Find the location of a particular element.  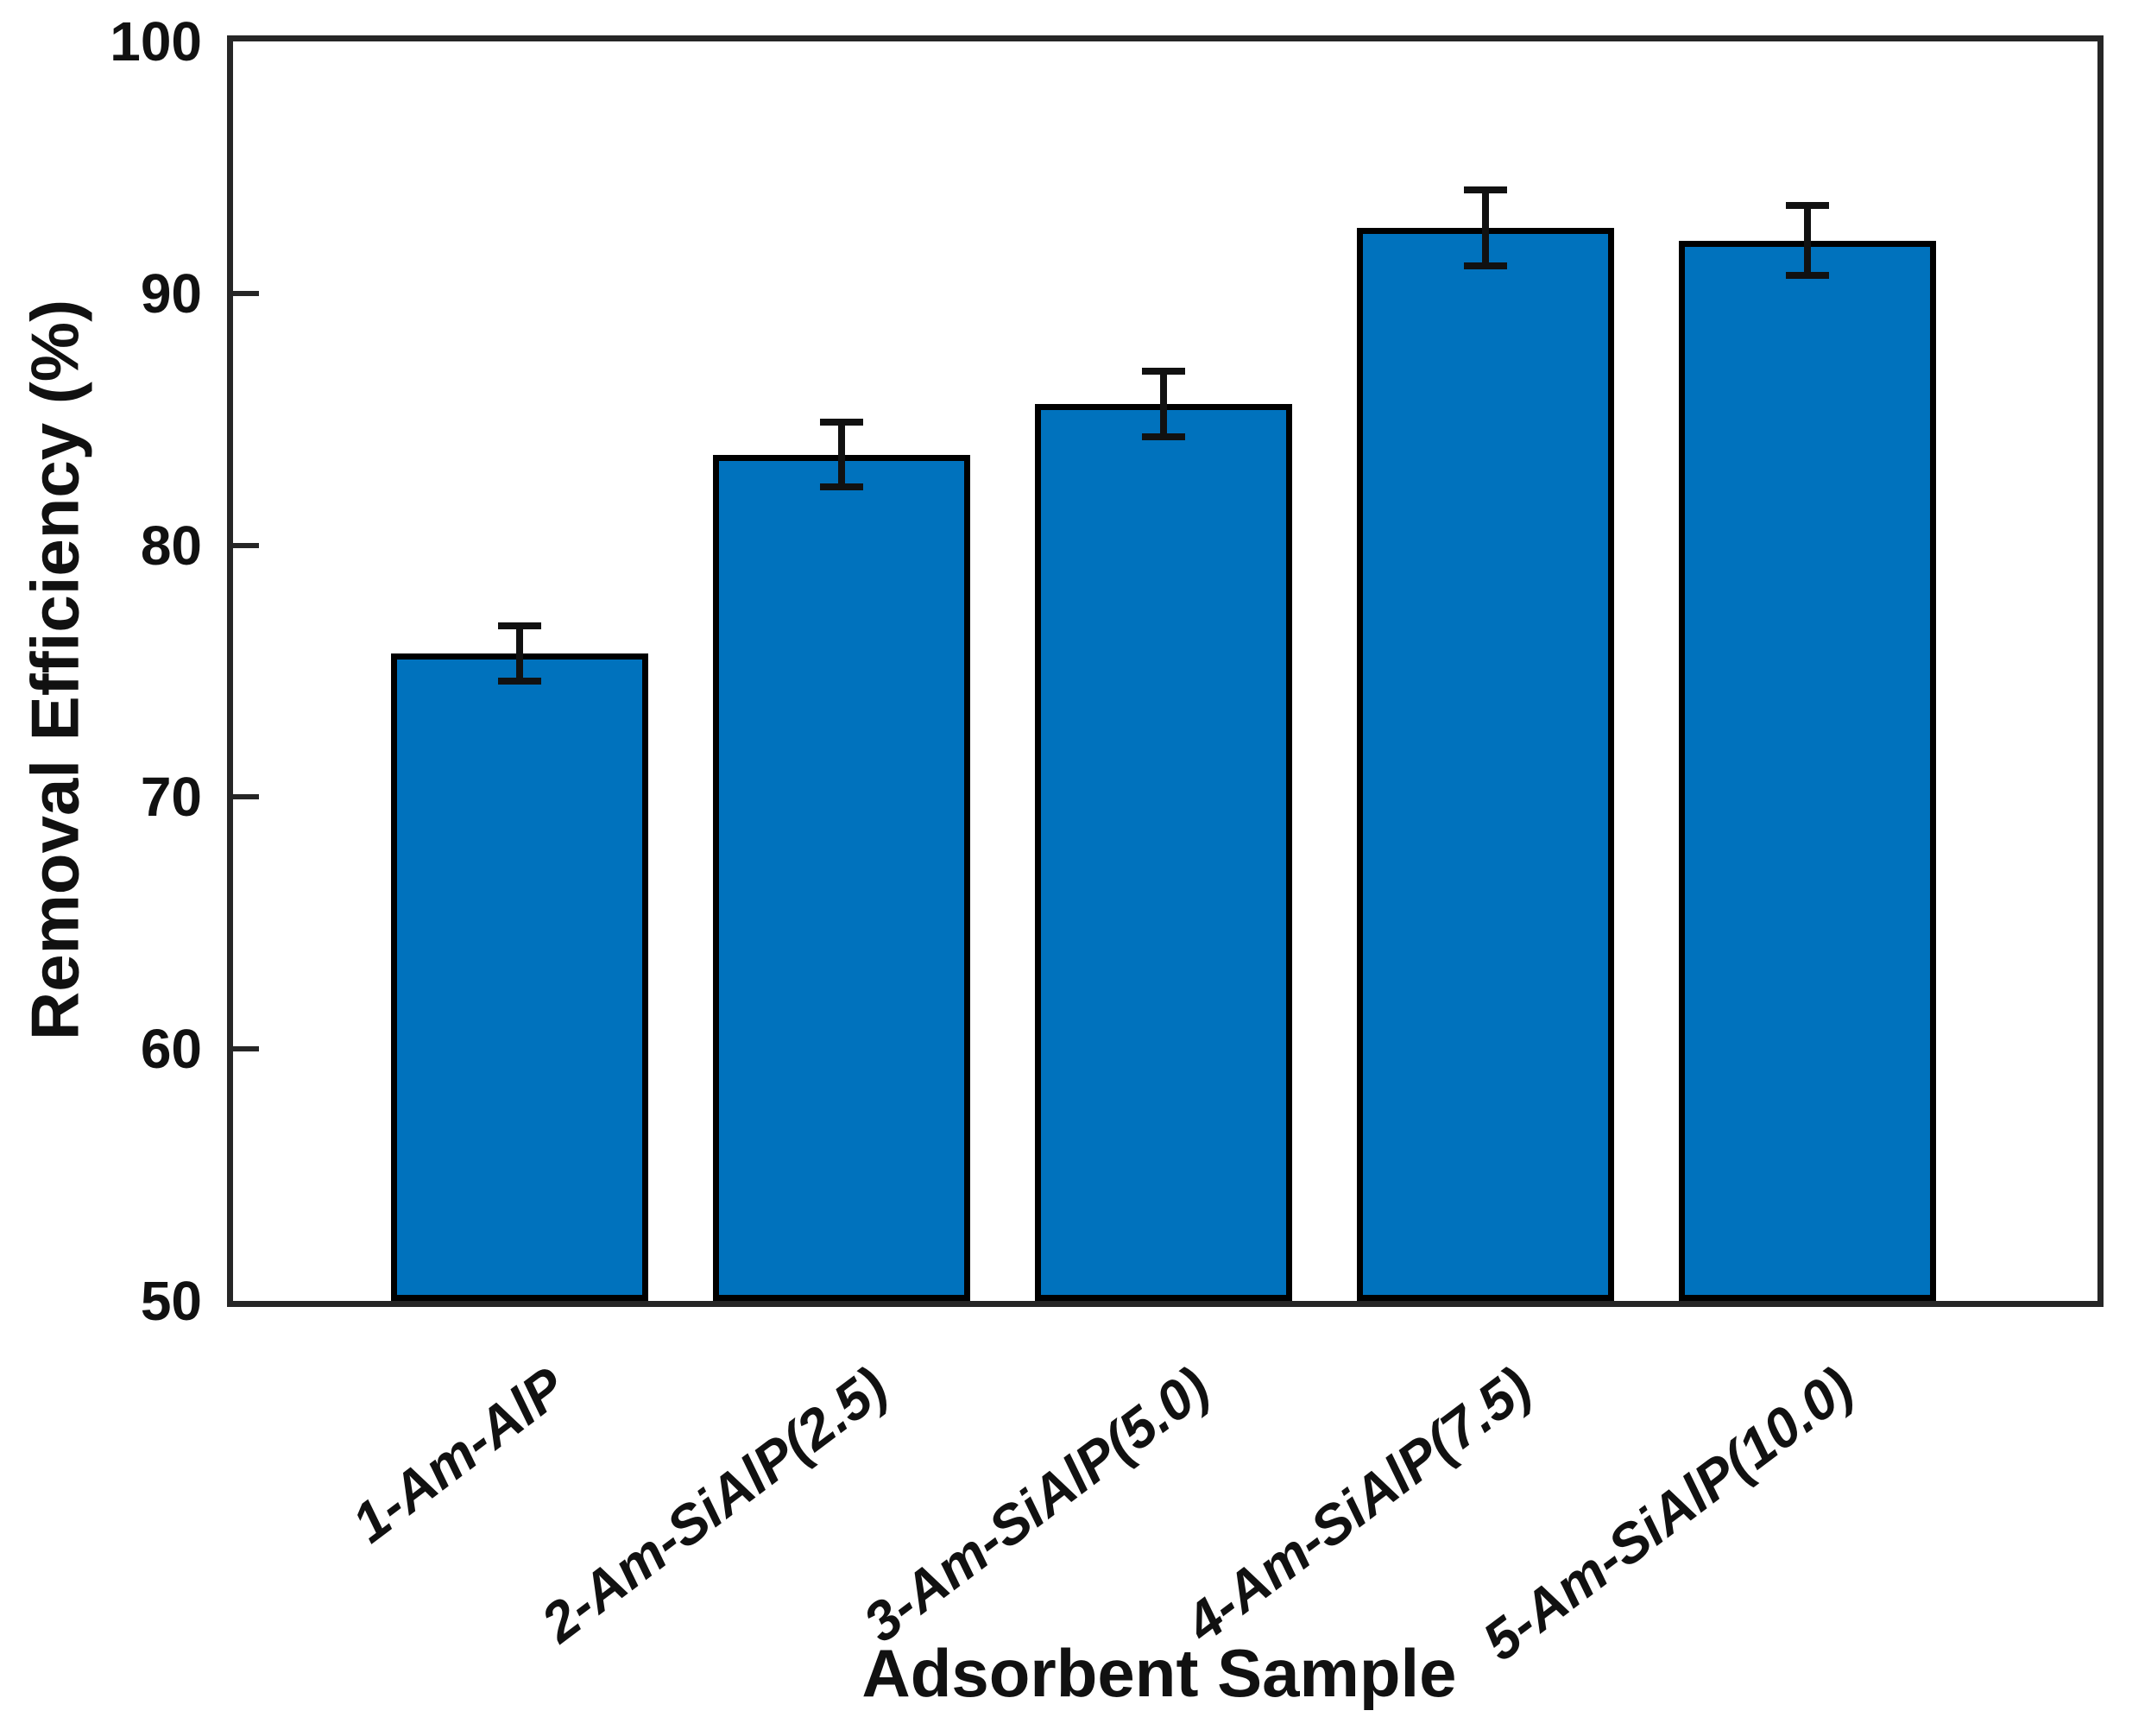

y-tick-label: 70 is located at coordinates (171, 797).